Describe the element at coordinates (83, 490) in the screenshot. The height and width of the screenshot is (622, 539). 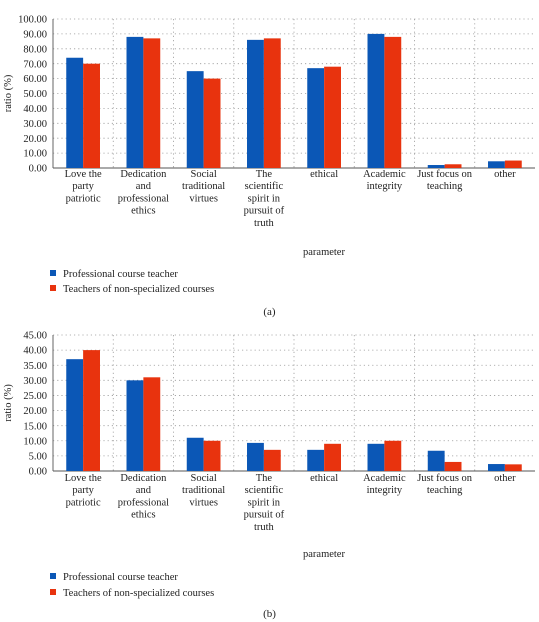
I see `x-category-label: party` at that location.